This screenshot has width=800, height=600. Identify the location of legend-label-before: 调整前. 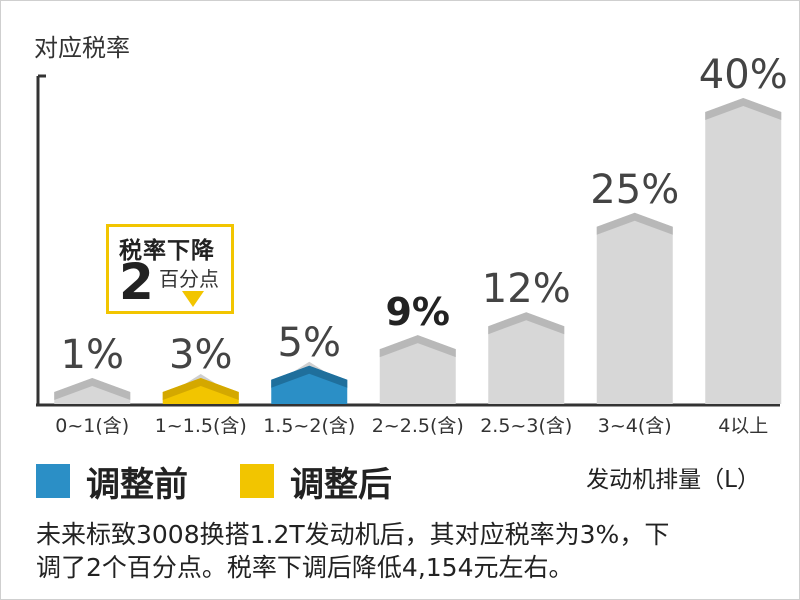
(137, 484).